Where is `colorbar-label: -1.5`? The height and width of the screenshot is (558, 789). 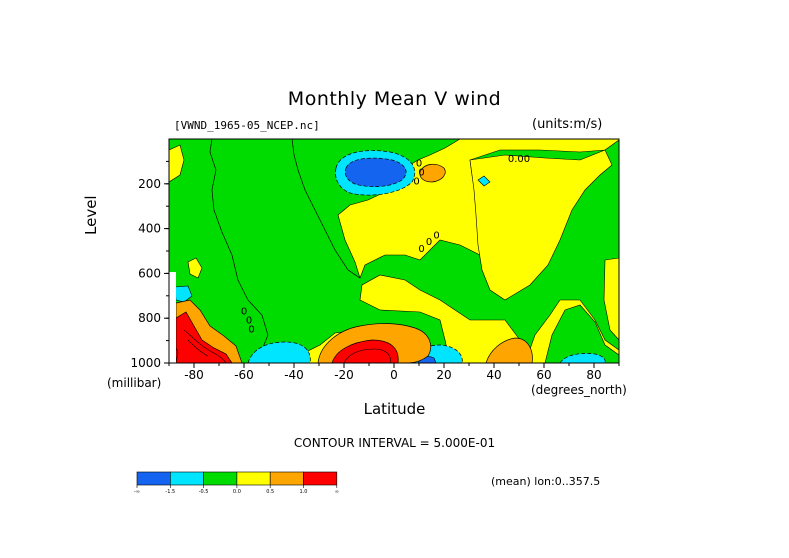
colorbar-label: -1.5 is located at coordinates (170, 492).